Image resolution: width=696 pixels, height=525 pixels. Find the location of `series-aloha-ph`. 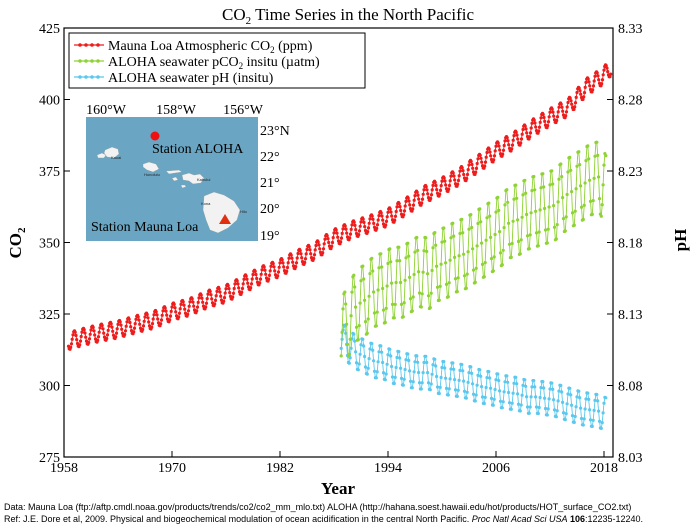

series-aloha-ph is located at coordinates (473, 376).